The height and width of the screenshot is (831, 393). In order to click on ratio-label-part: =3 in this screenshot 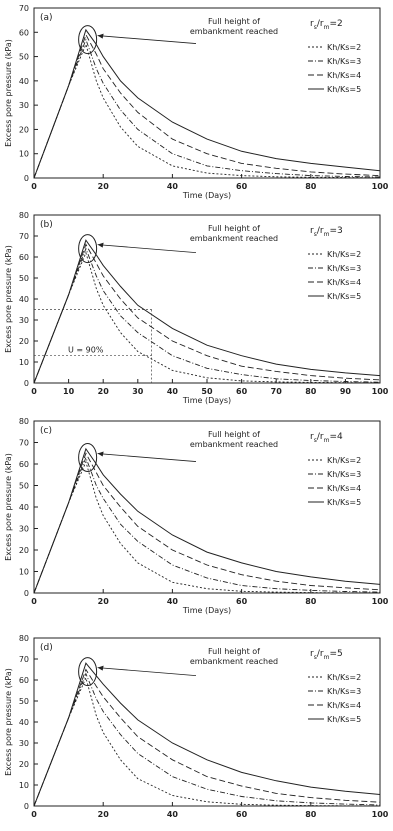, I will do `click(335, 231)`.